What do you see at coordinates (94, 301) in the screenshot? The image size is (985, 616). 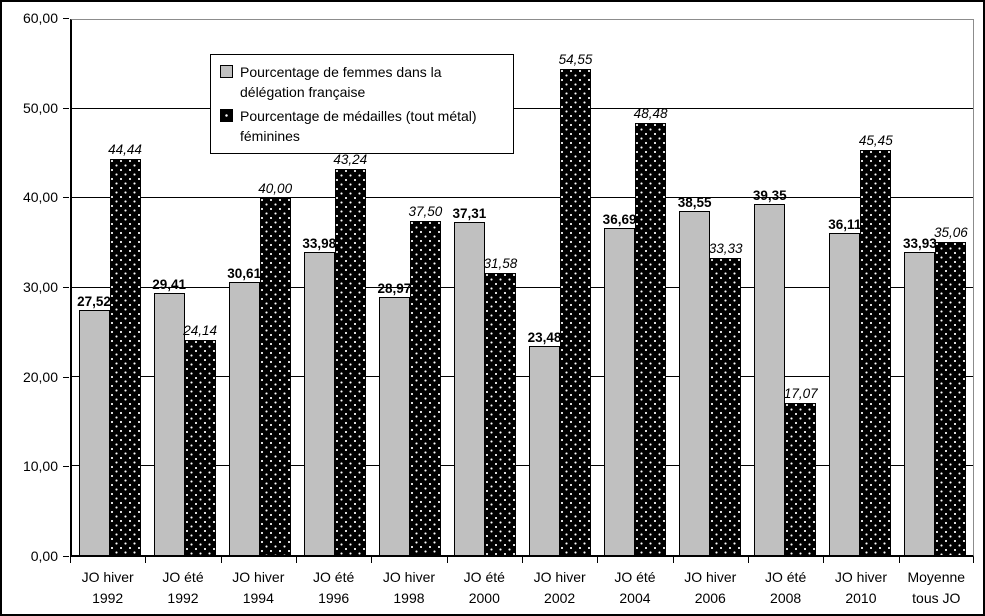 I see `bar-value-label: 27,52` at bounding box center [94, 301].